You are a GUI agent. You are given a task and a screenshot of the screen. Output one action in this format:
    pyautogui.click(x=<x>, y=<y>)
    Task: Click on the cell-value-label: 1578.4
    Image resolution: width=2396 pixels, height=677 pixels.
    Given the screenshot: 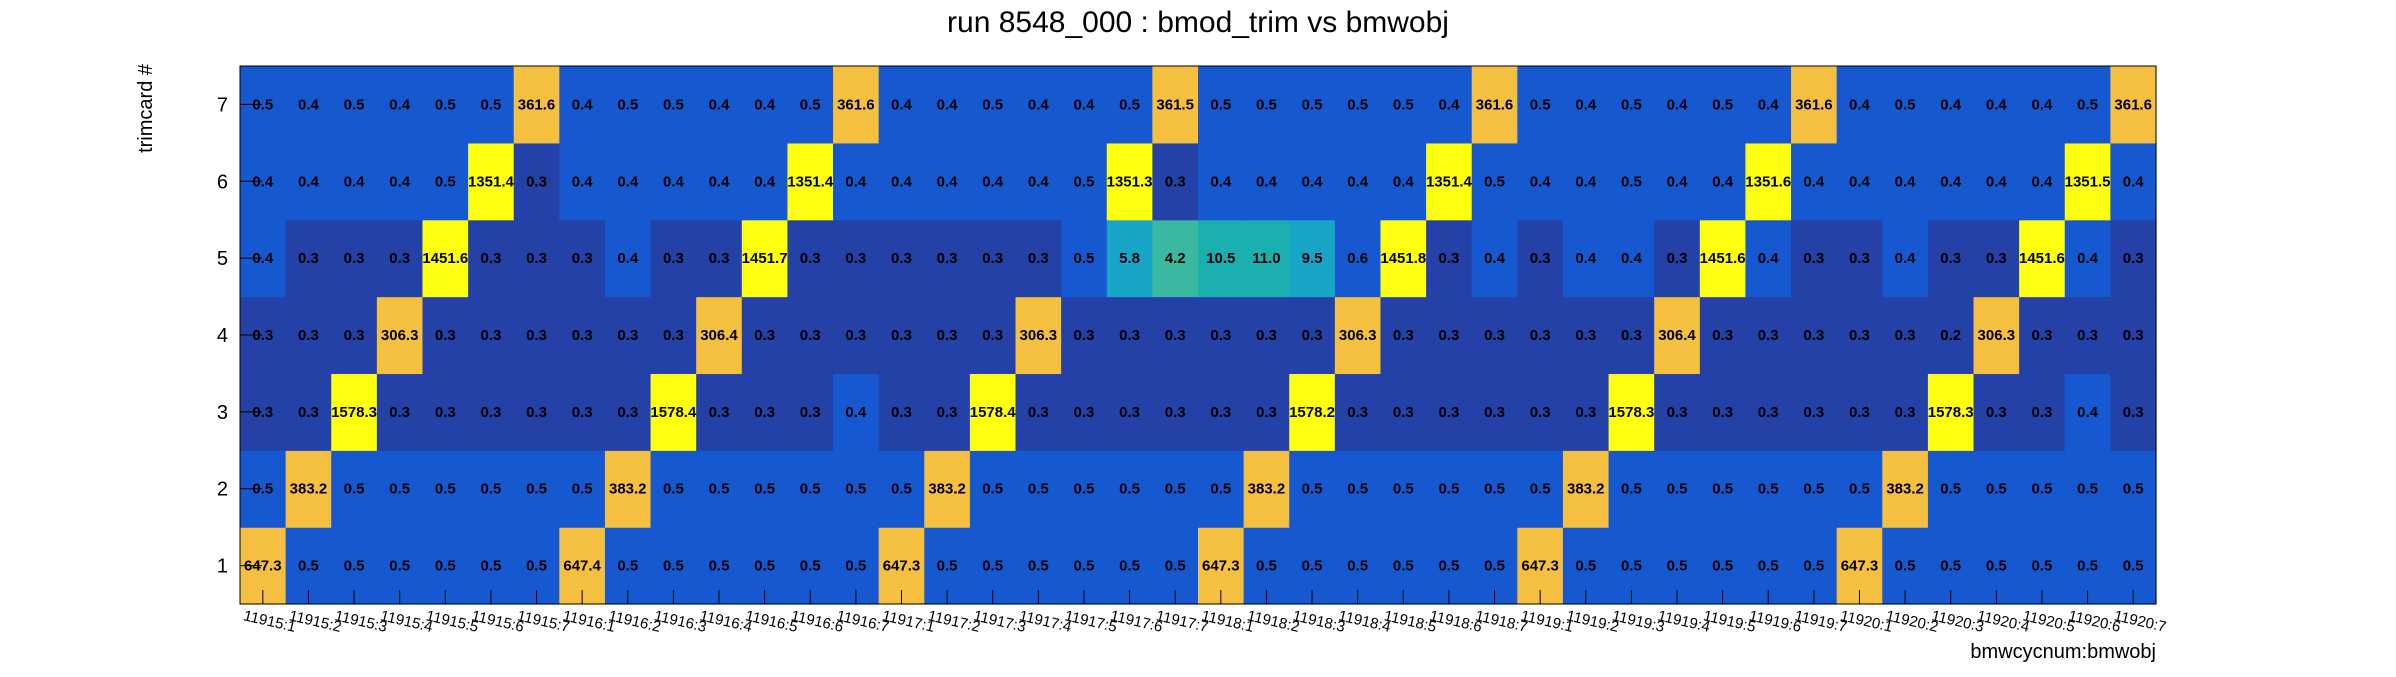 What is the action you would take?
    pyautogui.click(x=993, y=412)
    